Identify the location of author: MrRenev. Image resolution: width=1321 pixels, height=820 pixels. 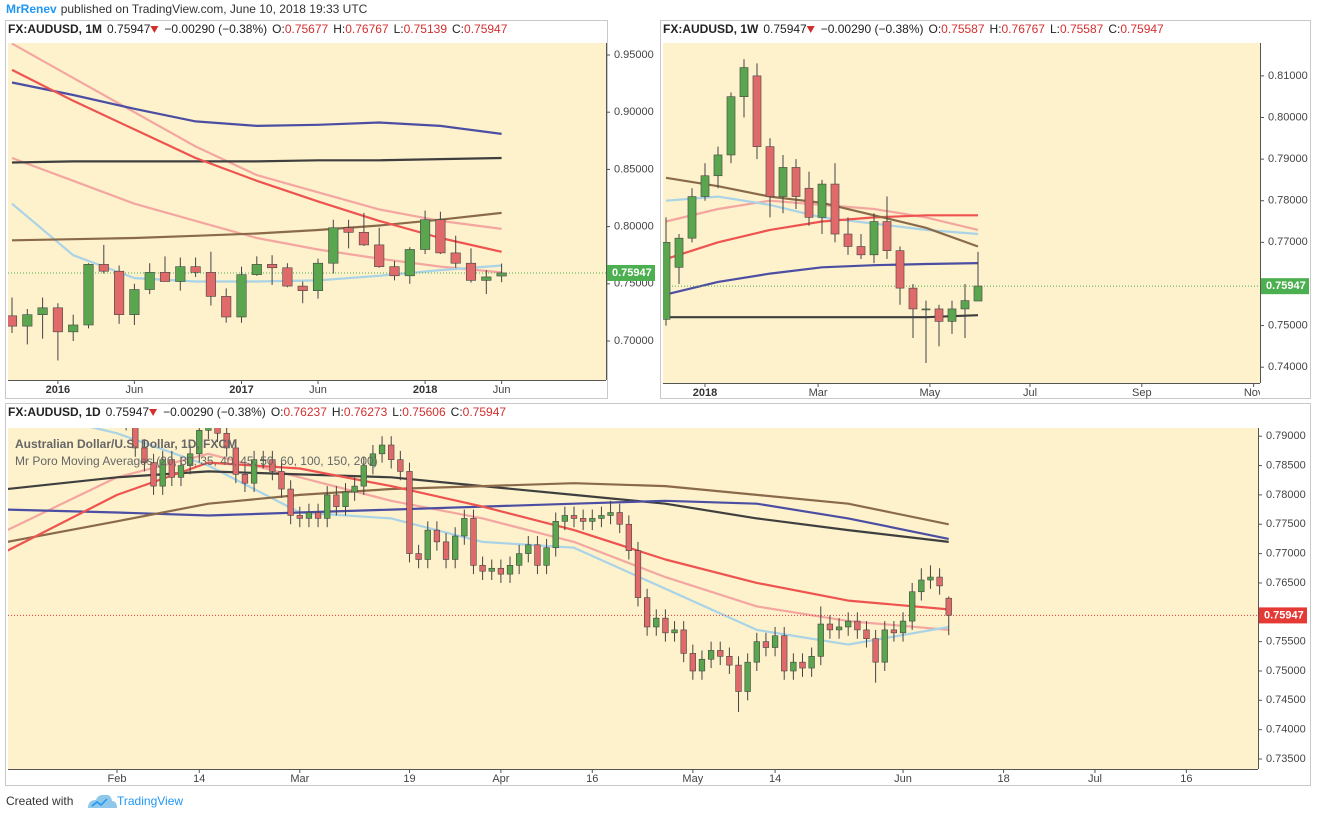
(31, 9).